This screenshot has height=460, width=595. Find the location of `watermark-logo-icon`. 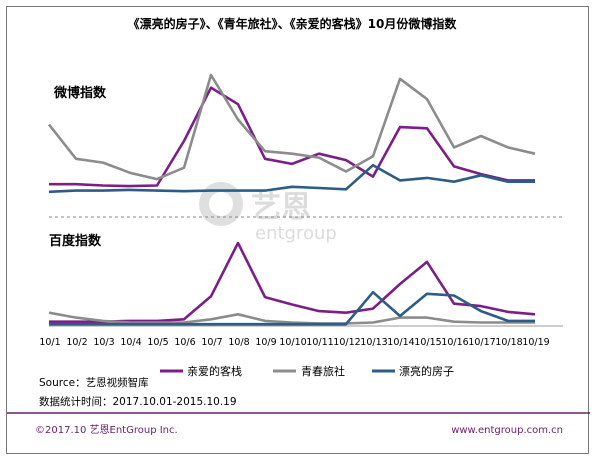

watermark-logo-icon is located at coordinates (221, 204).